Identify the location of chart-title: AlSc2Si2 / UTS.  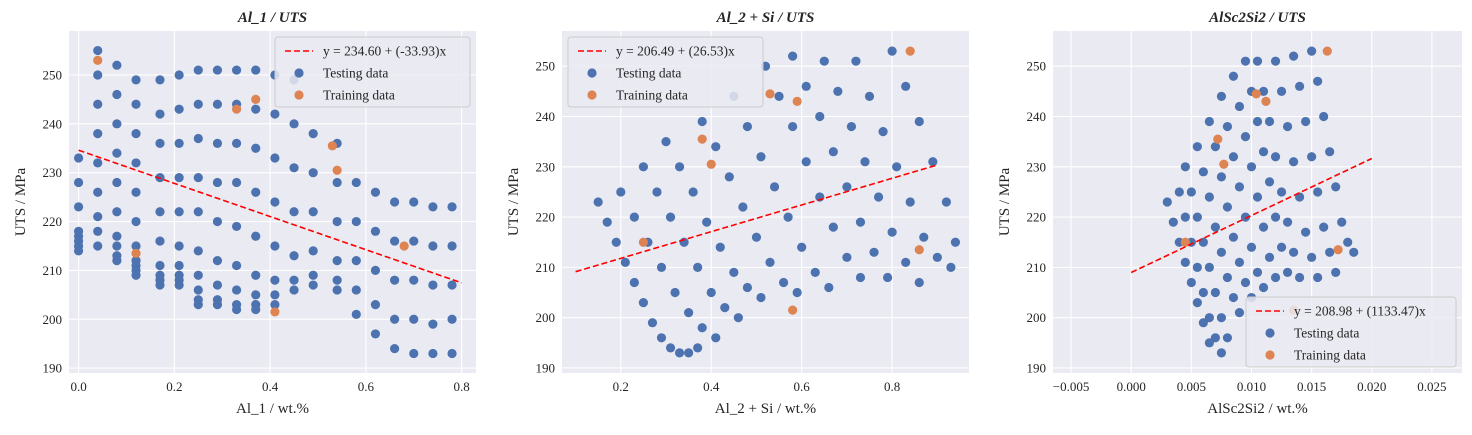
(1257, 18).